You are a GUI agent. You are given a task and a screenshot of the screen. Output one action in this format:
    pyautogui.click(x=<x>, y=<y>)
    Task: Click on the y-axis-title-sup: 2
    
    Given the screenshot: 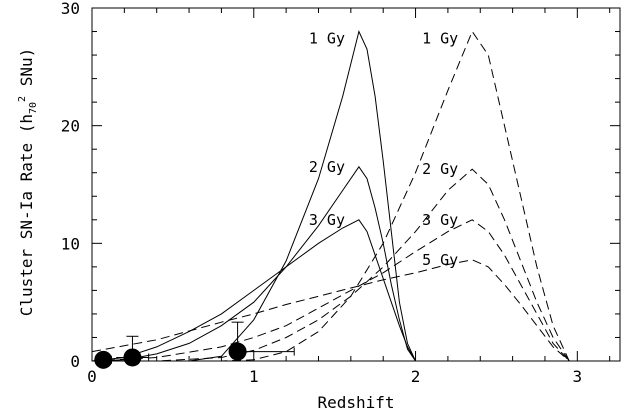 What is the action you would take?
    pyautogui.click(x=22, y=99)
    